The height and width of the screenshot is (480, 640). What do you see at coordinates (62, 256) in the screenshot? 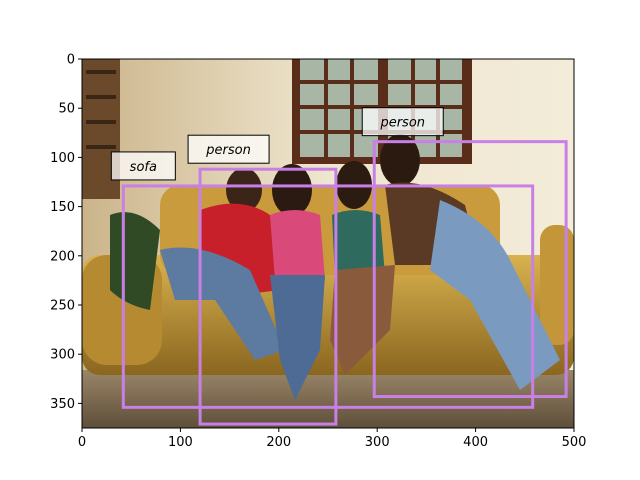
I see `y-tick-label: 200` at bounding box center [62, 256].